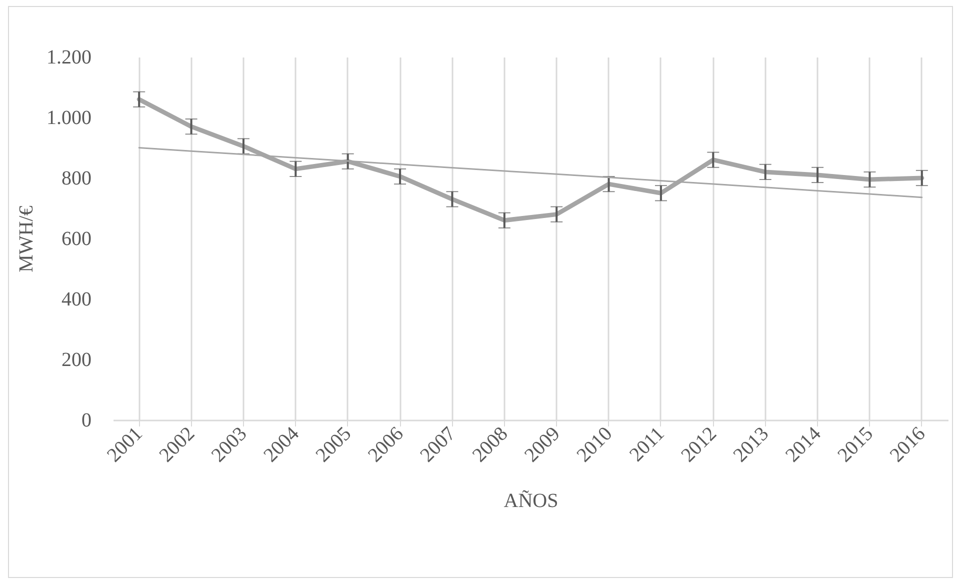  What do you see at coordinates (27, 239) in the screenshot?
I see `y-axis-title: MWH/€` at bounding box center [27, 239].